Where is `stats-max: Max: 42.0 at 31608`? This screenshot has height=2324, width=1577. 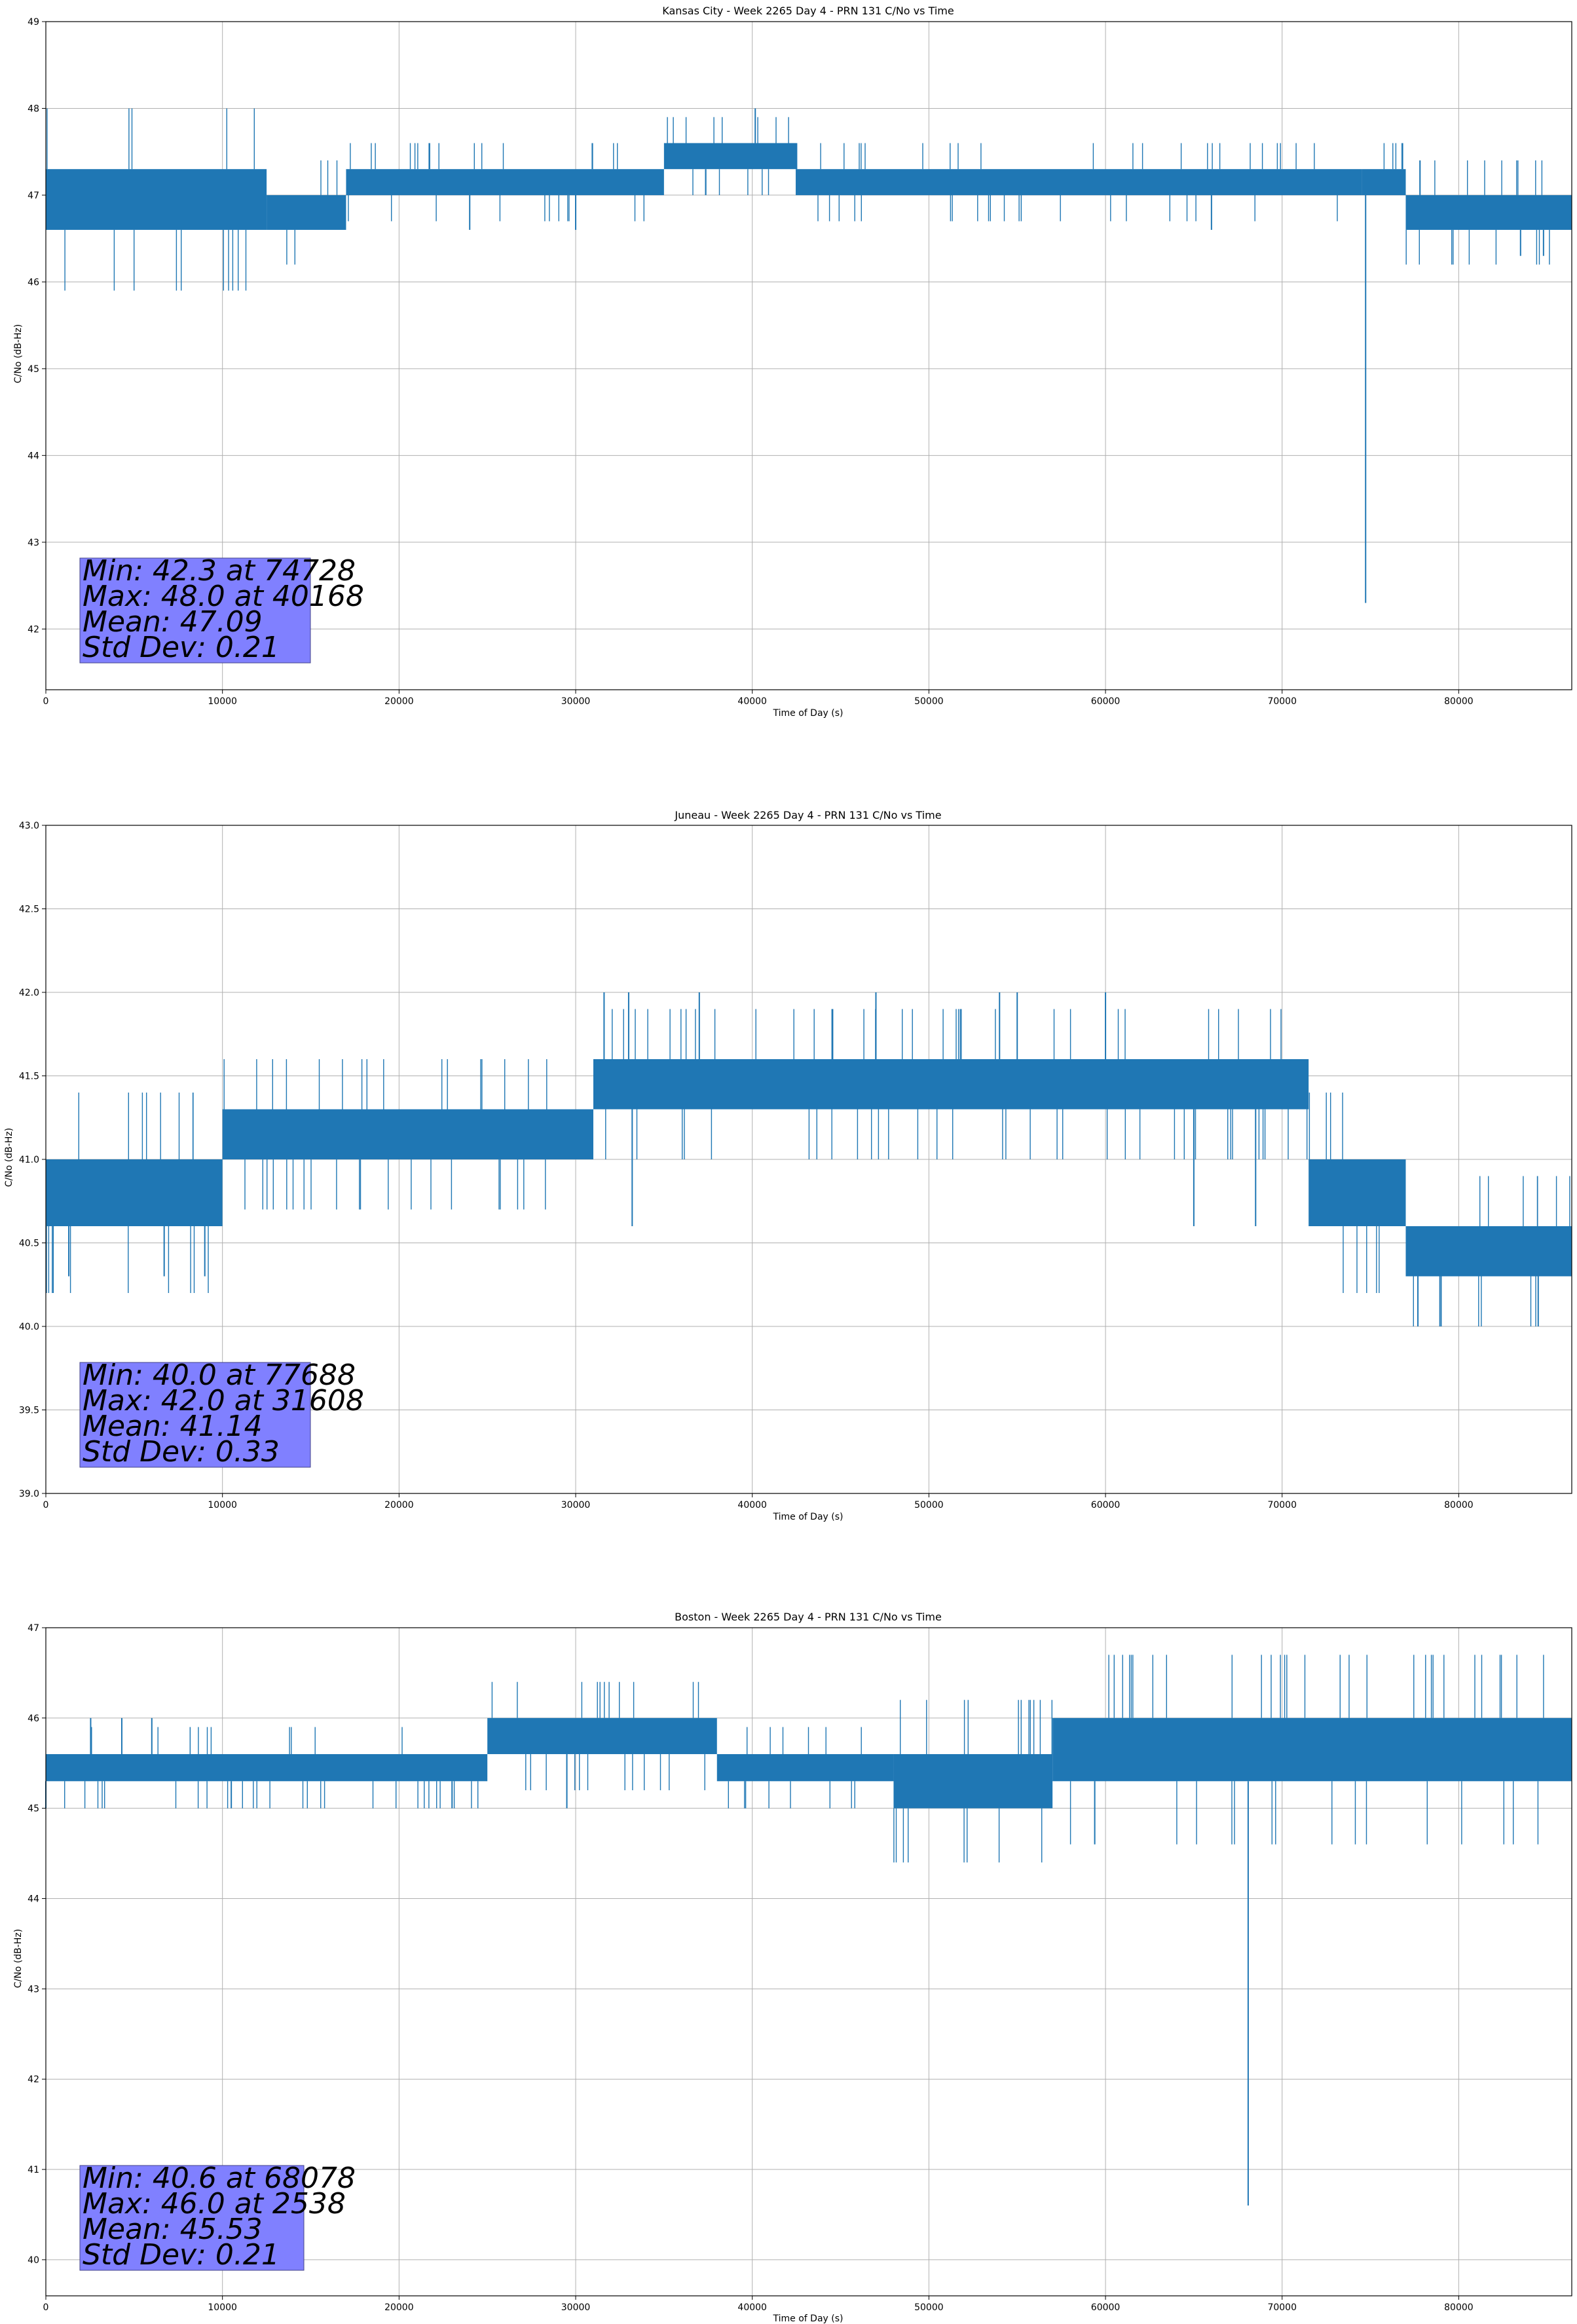 stats-max: Max: 42.0 at 31608 is located at coordinates (223, 1400).